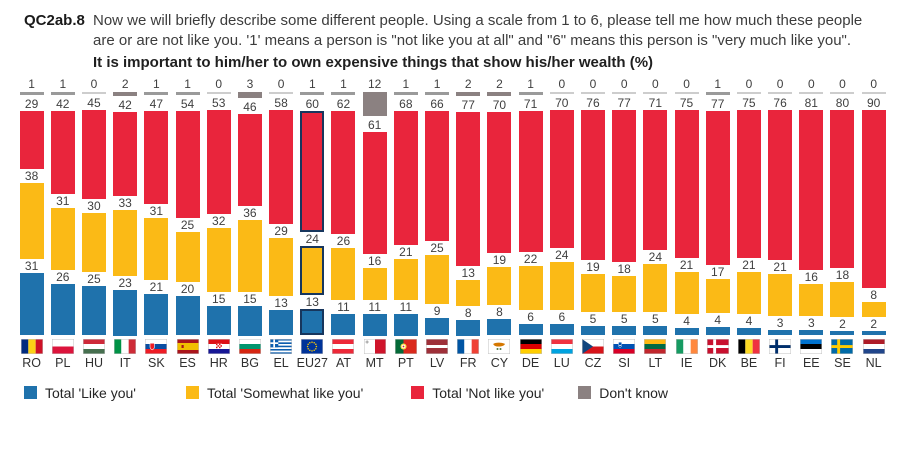 The width and height of the screenshot is (900, 461). I want to click on like-value: 2, so click(842, 324).